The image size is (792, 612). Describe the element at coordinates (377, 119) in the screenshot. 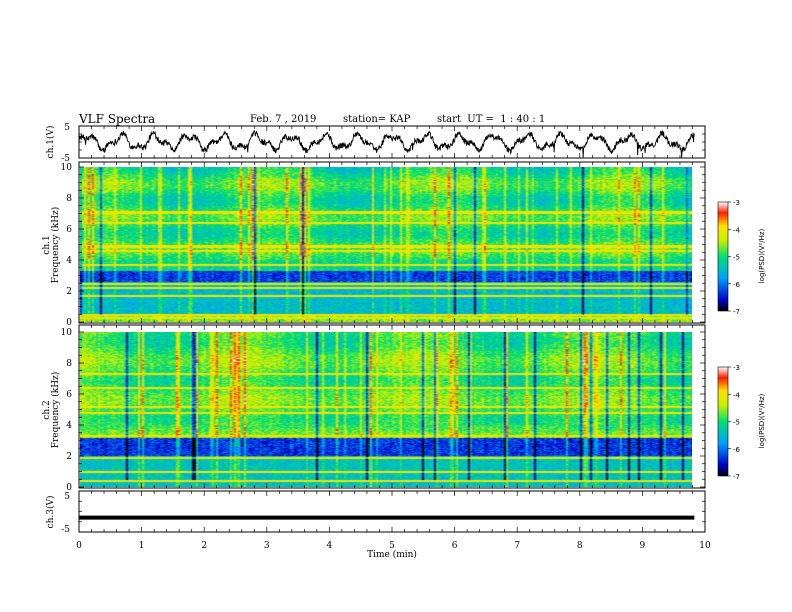

I see `station-label: station= KAP` at that location.